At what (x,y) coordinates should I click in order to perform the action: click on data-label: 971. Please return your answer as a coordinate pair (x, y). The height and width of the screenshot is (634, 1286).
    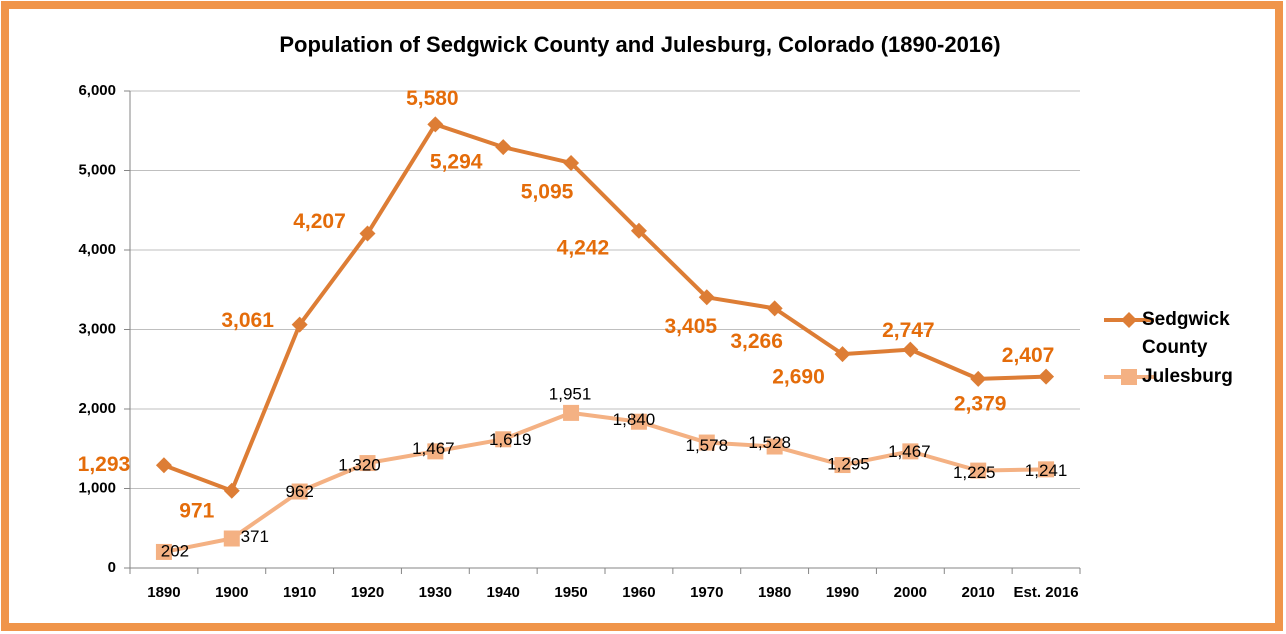
    Looking at the image, I should click on (196, 510).